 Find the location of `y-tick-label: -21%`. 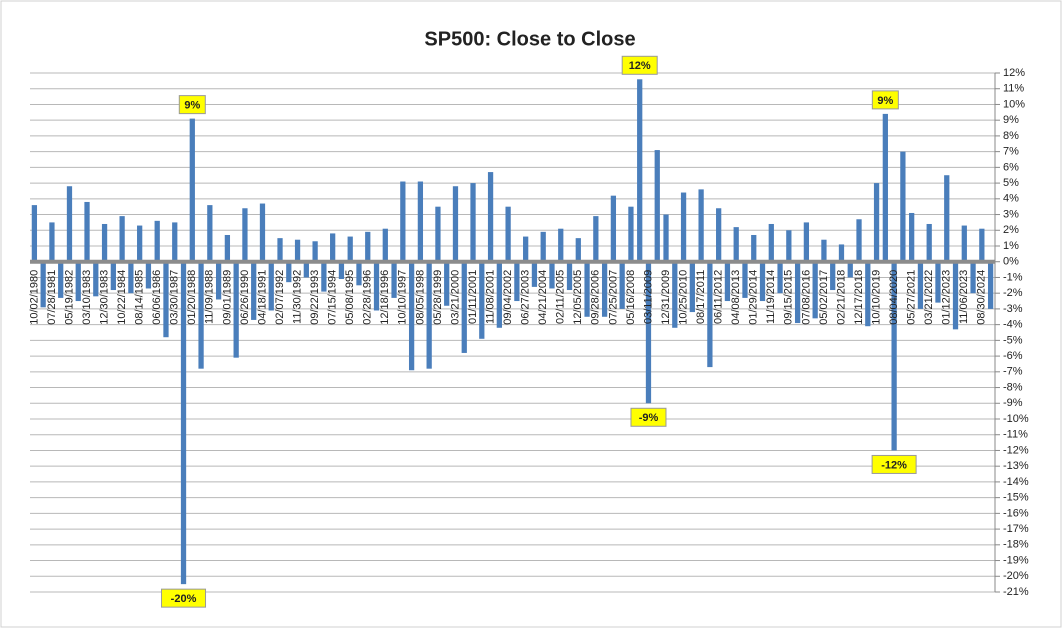

y-tick-label: -21% is located at coordinates (1016, 592).